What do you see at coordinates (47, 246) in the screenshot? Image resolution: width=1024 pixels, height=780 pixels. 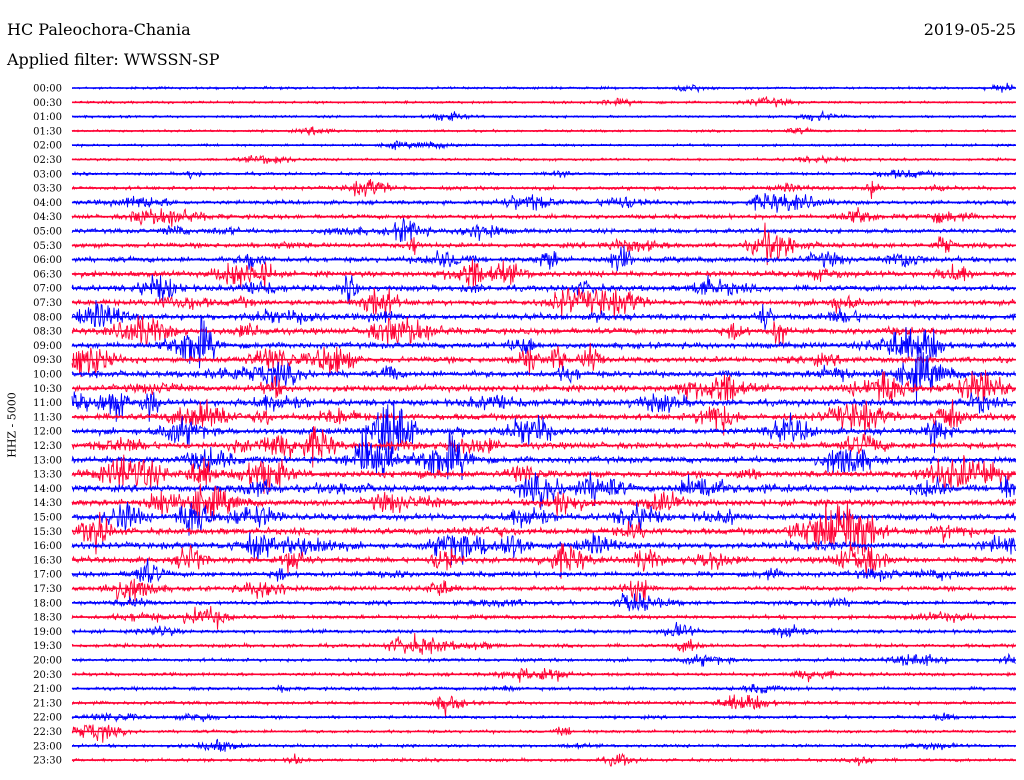 I see `time-label: 05:30` at bounding box center [47, 246].